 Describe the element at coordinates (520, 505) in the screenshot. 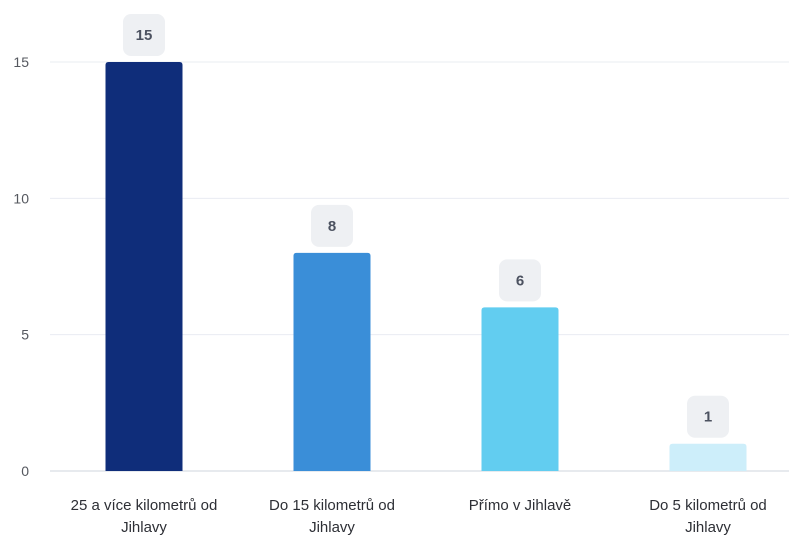

I see `x-tick-label: Přímo v Jihlavě` at that location.